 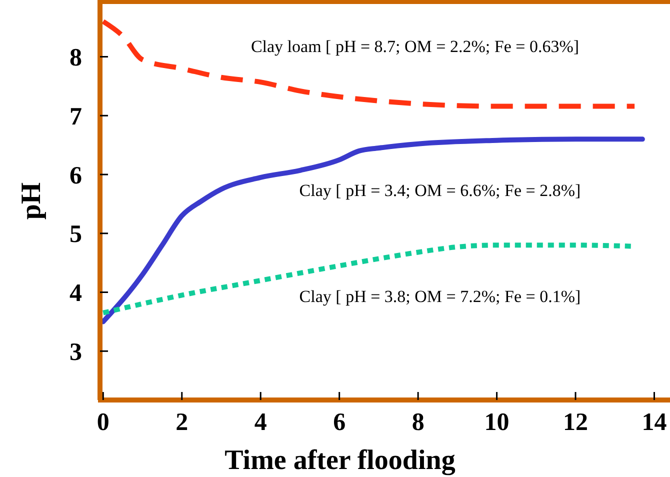 I want to click on y-tick-label: 6, so click(x=76, y=176).